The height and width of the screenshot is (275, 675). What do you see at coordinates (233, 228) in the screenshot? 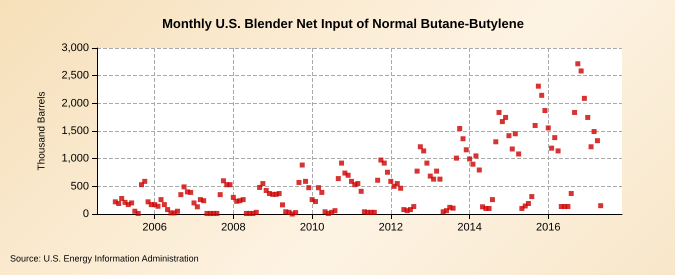
I see `x-tick-label: 2008` at bounding box center [233, 228].